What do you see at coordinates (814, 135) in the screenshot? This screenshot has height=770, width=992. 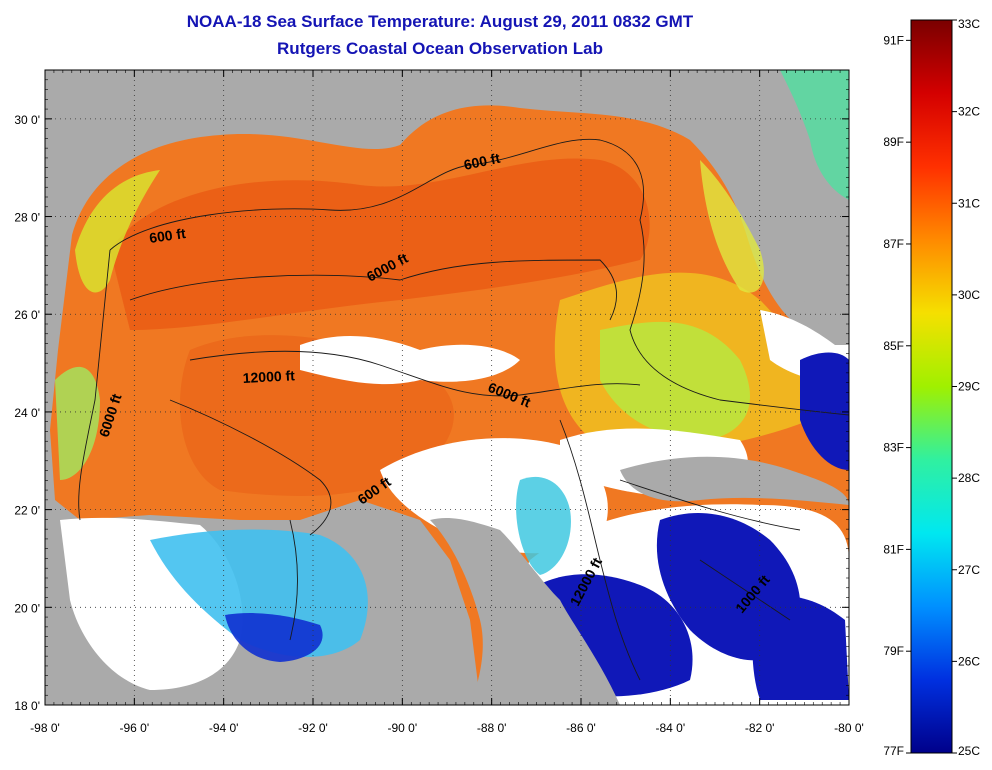 I see `atlantic-coastal-water` at bounding box center [814, 135].